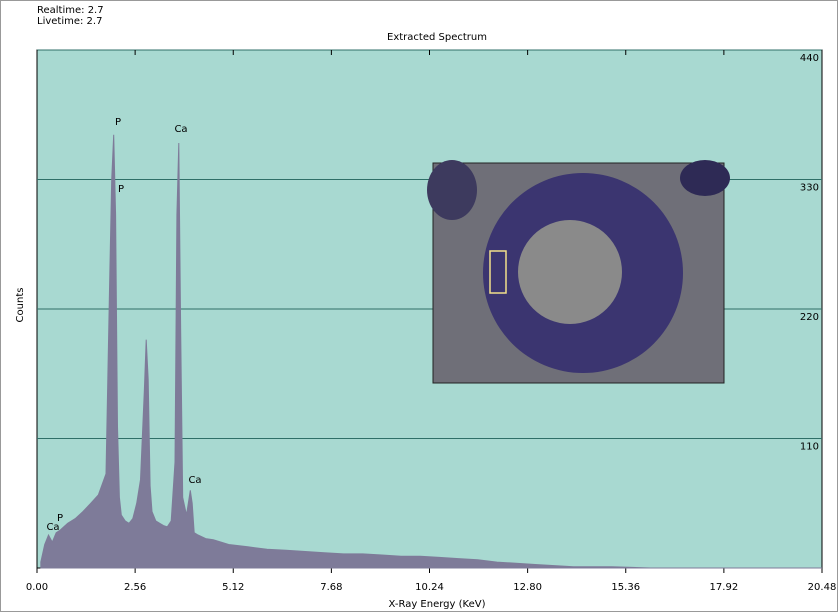 The height and width of the screenshot is (612, 838). Describe the element at coordinates (527, 587) in the screenshot. I see `x-tick-label: 12.80` at that location.